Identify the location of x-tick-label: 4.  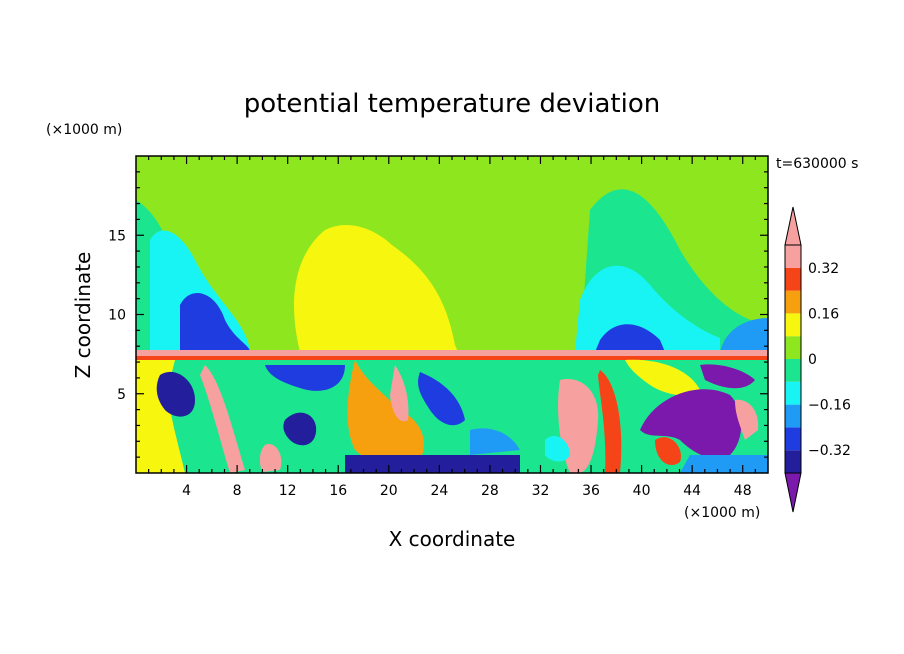
(186, 491).